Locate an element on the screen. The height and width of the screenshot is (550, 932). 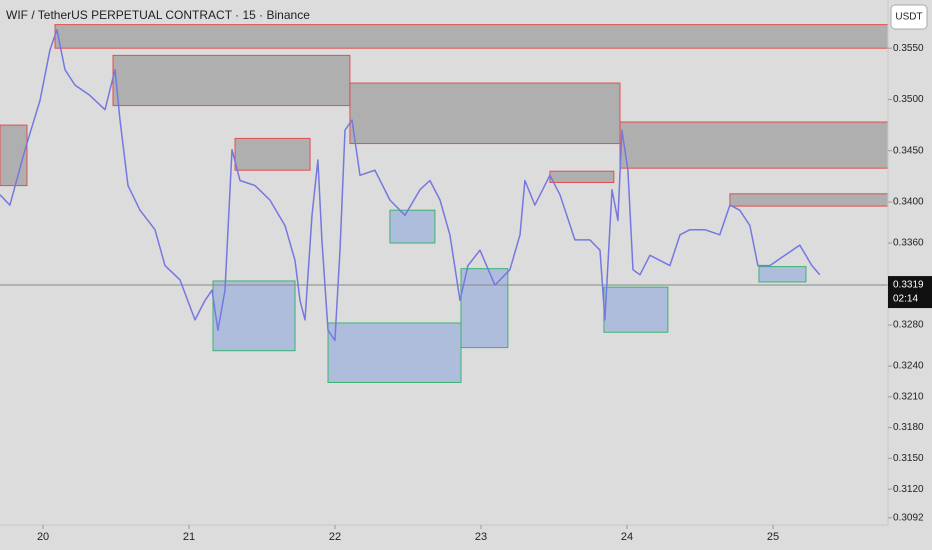
y-tick-label: 0.3400 is located at coordinates (908, 202).